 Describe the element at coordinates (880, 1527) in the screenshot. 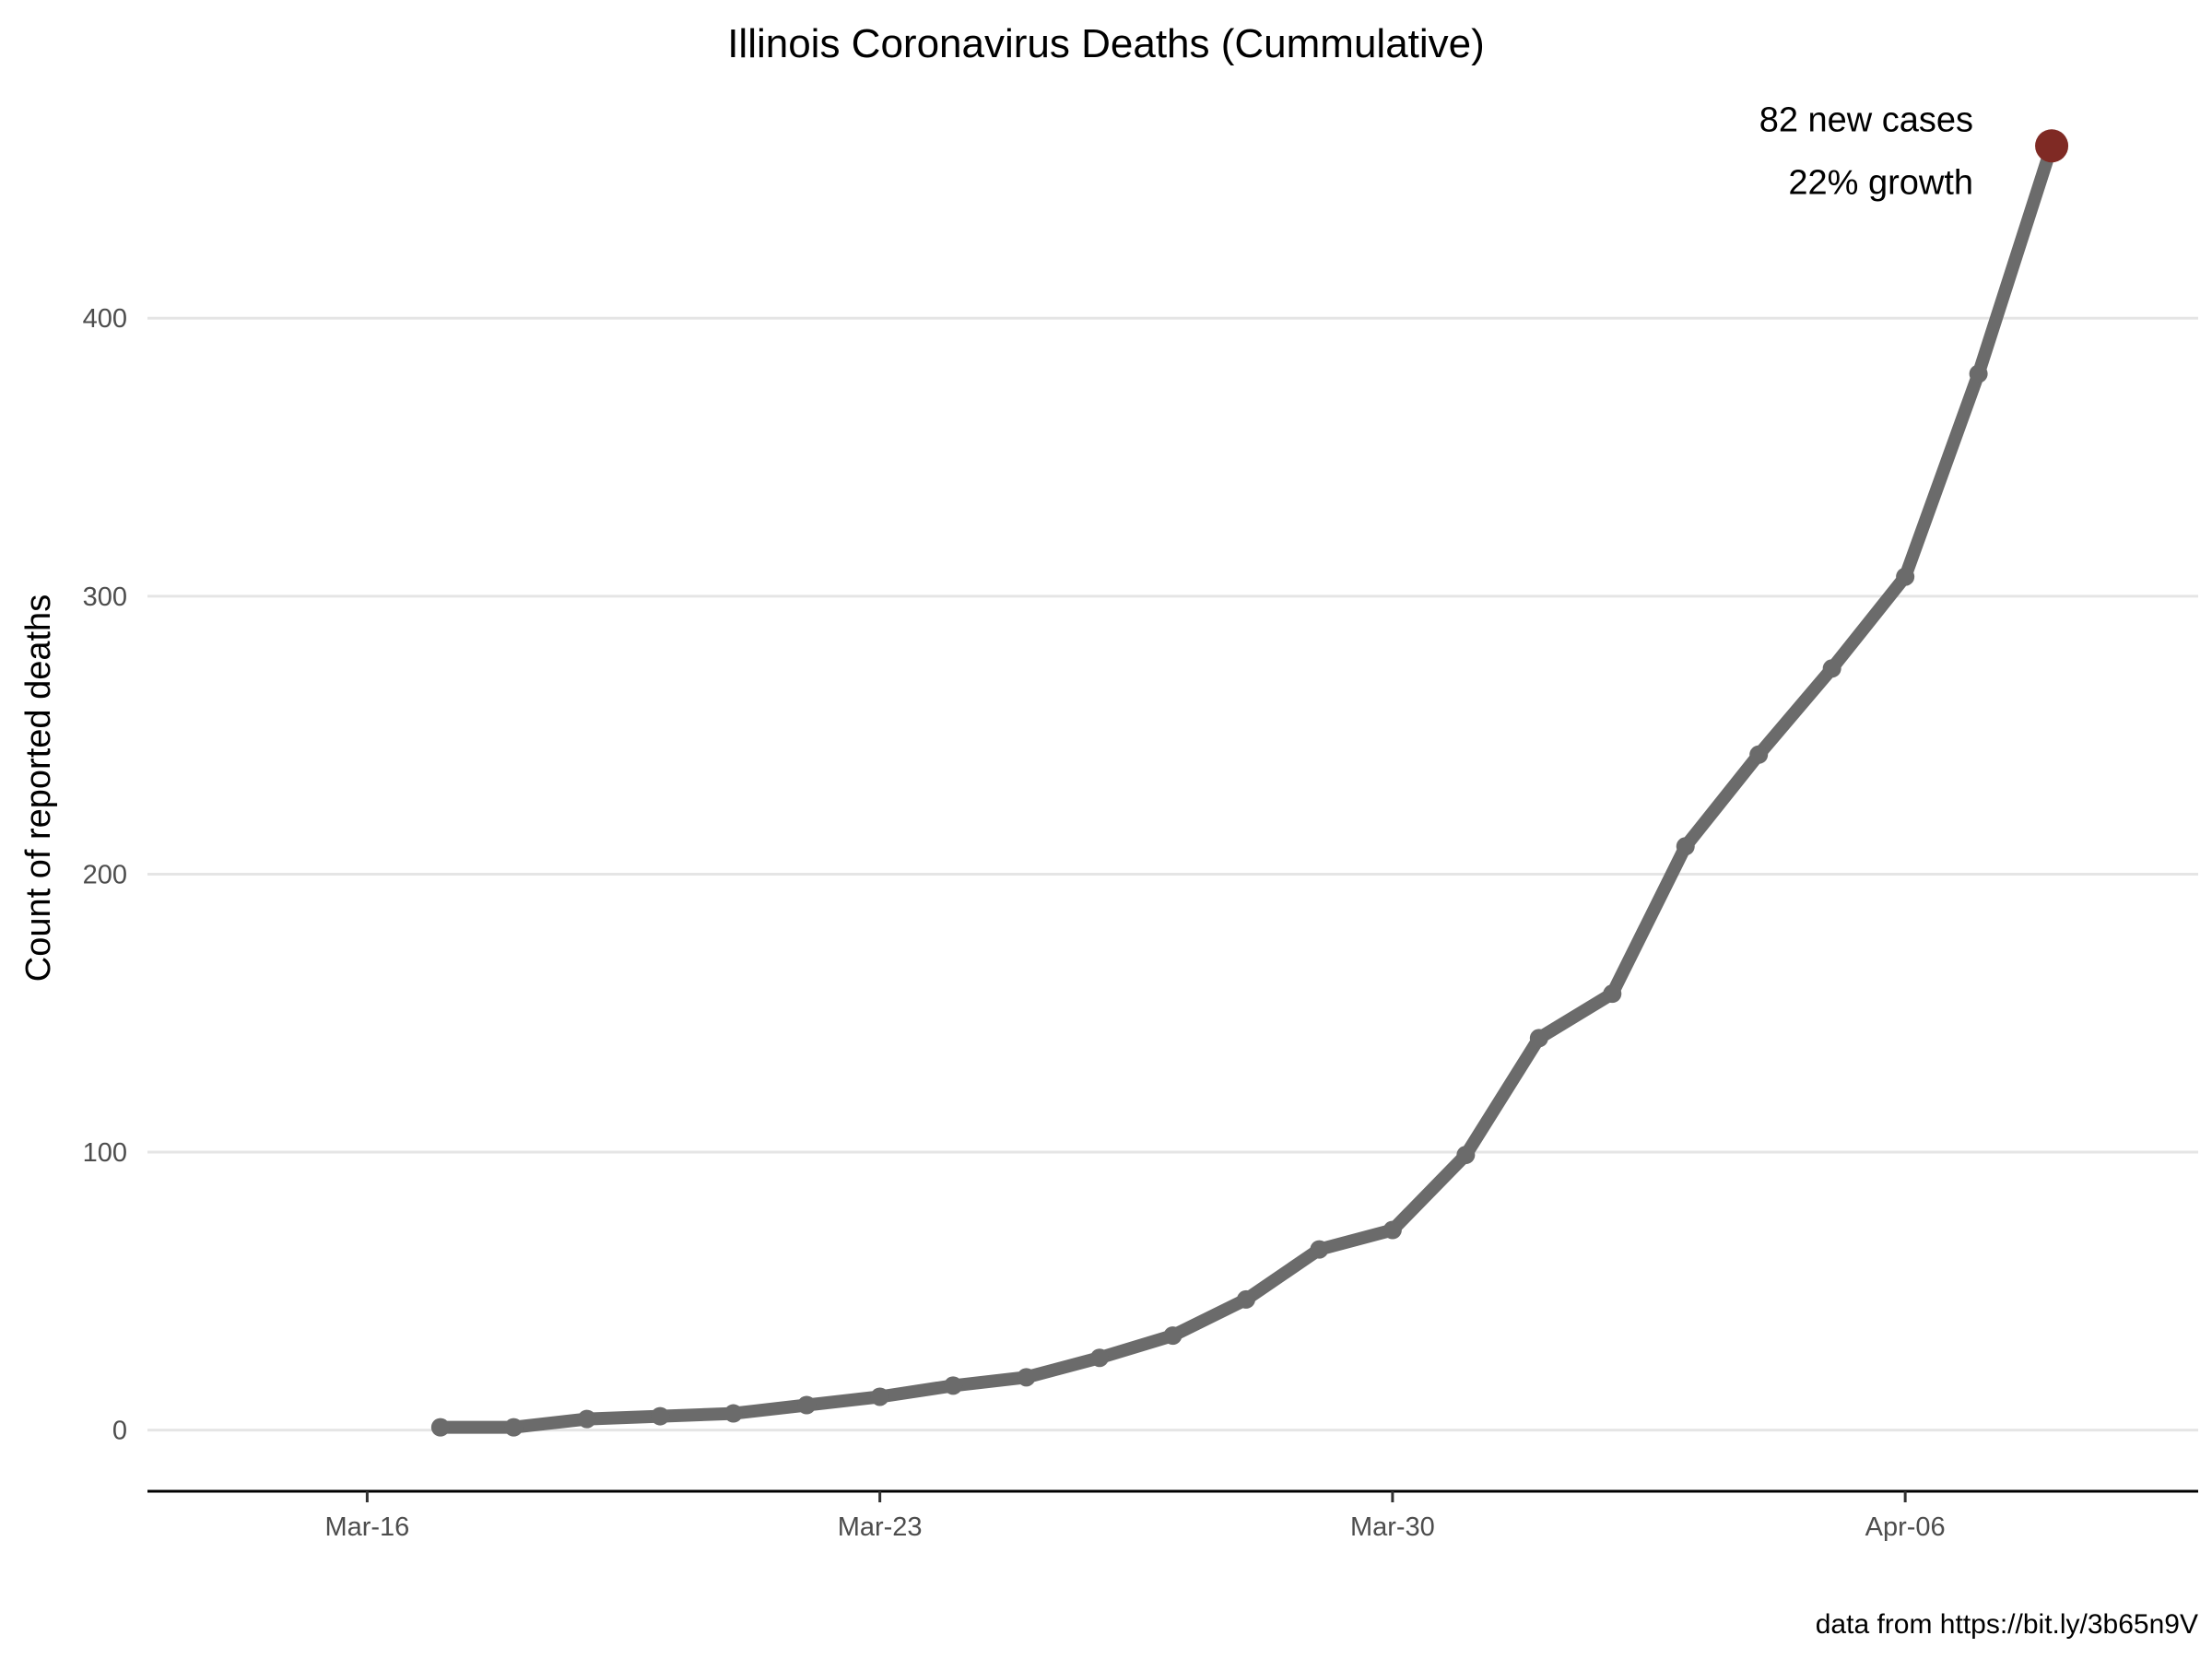

I see `x-tick-label: Mar-23` at that location.